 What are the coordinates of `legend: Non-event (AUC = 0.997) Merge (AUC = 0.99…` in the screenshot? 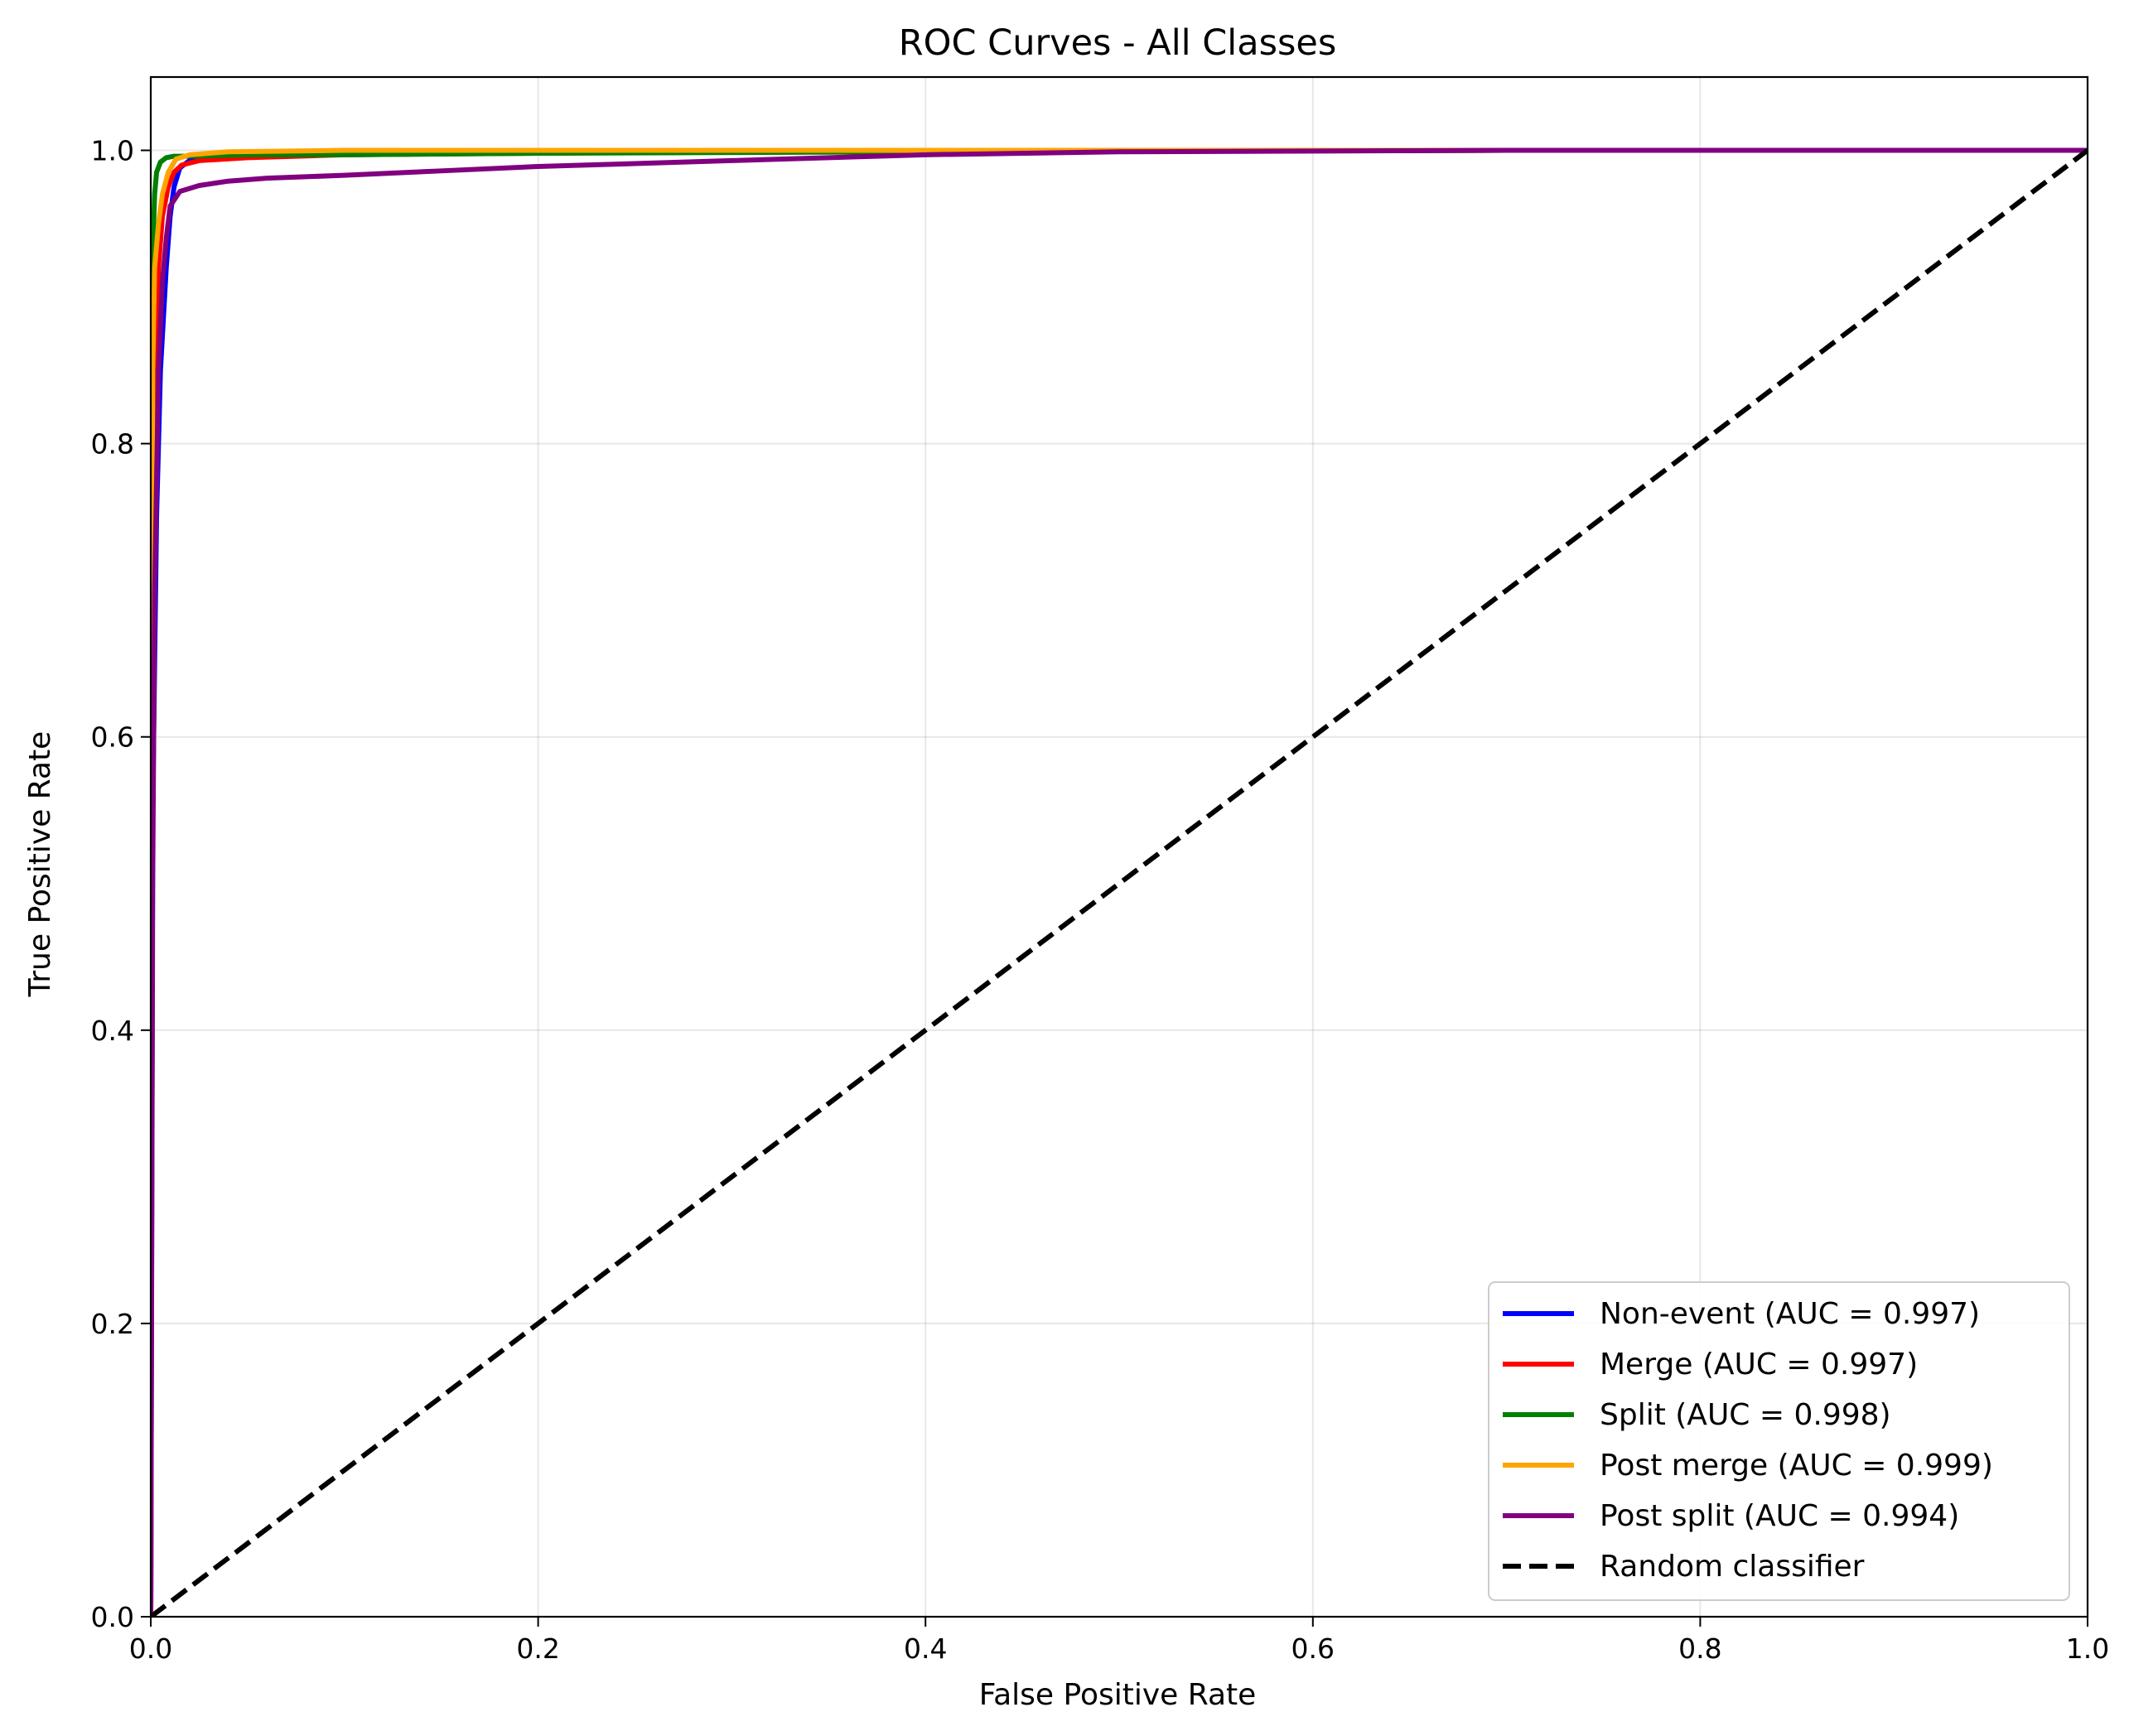 It's located at (1779, 1441).